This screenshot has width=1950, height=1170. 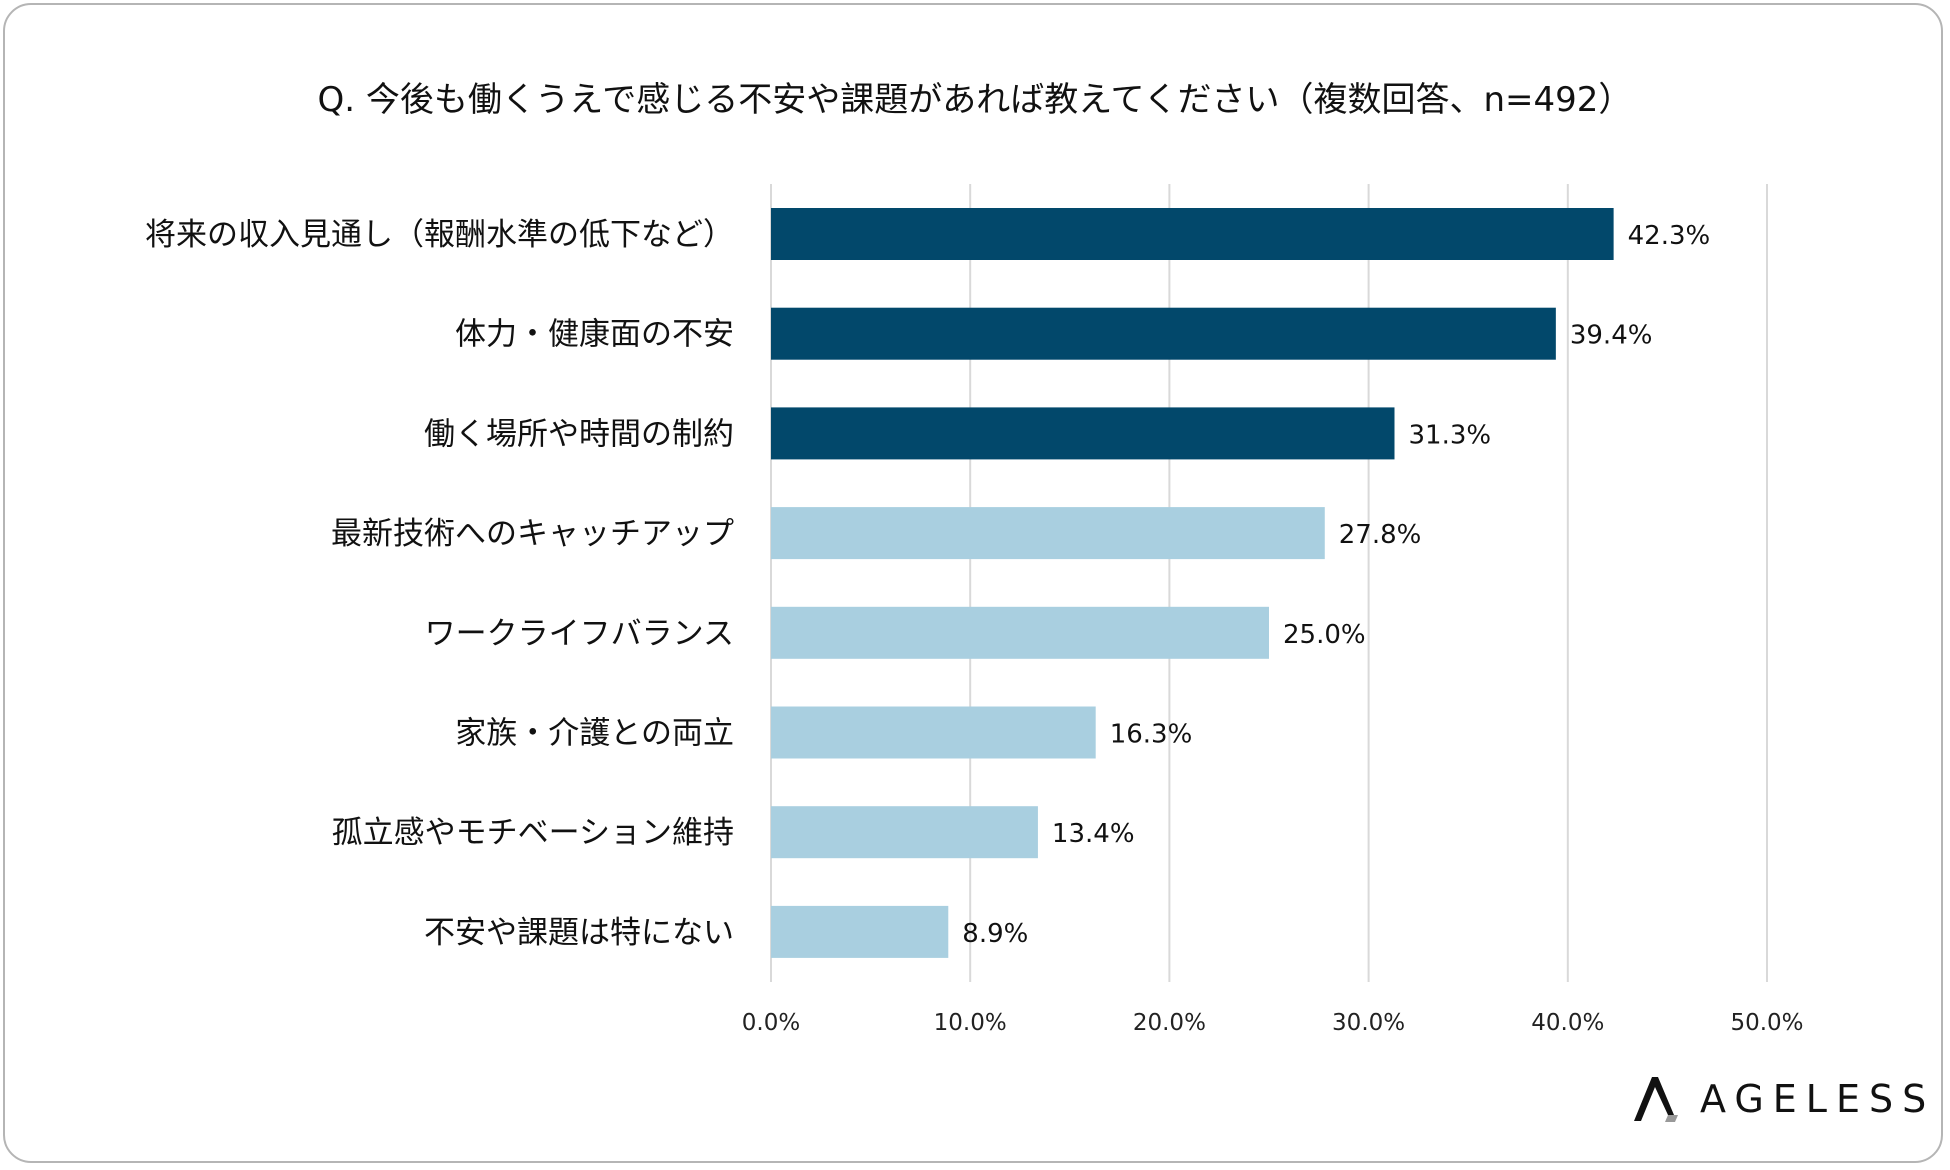 What do you see at coordinates (1368, 1023) in the screenshot?
I see `x-tick-label: 30.0%` at bounding box center [1368, 1023].